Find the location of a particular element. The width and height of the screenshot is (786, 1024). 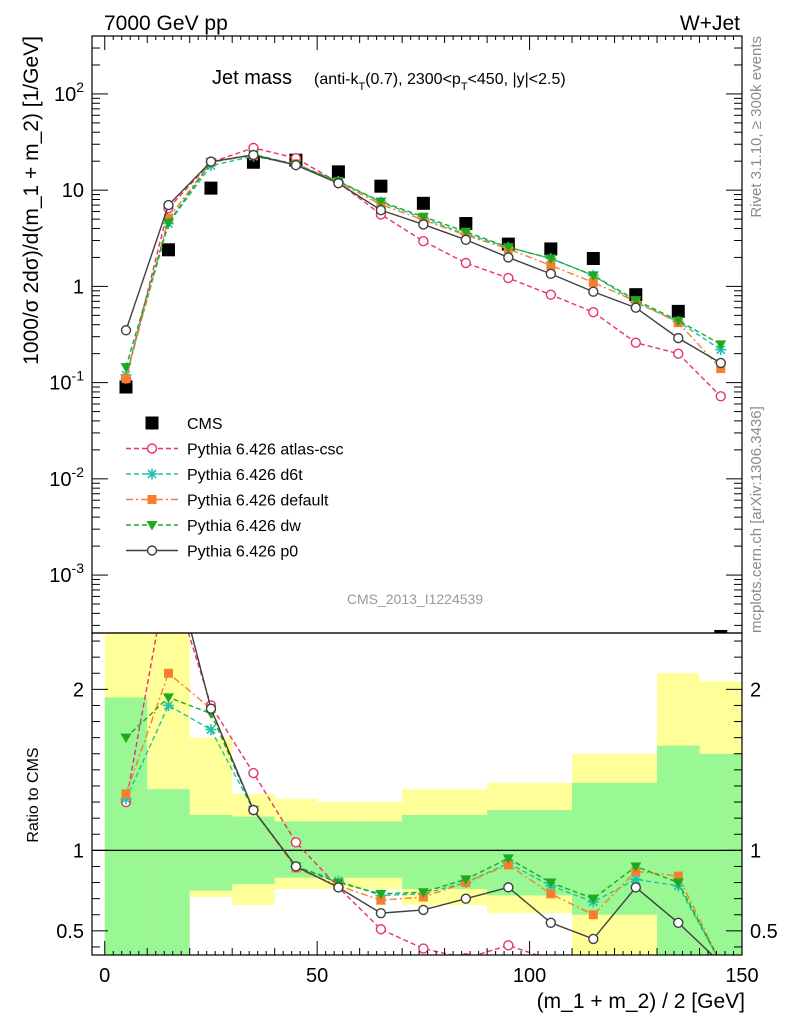

x-tick-label-100: 100 is located at coordinates (529, 976).